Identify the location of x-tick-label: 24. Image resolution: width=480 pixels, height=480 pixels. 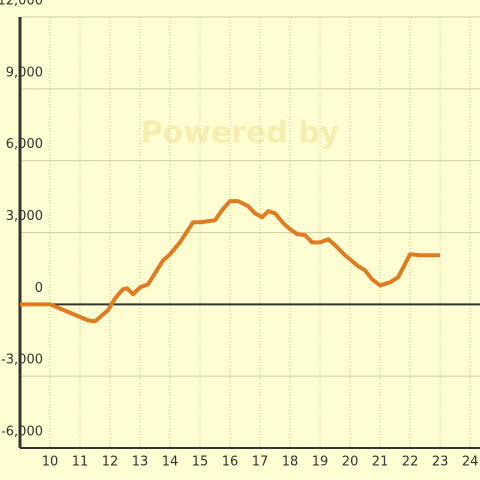
(470, 462).